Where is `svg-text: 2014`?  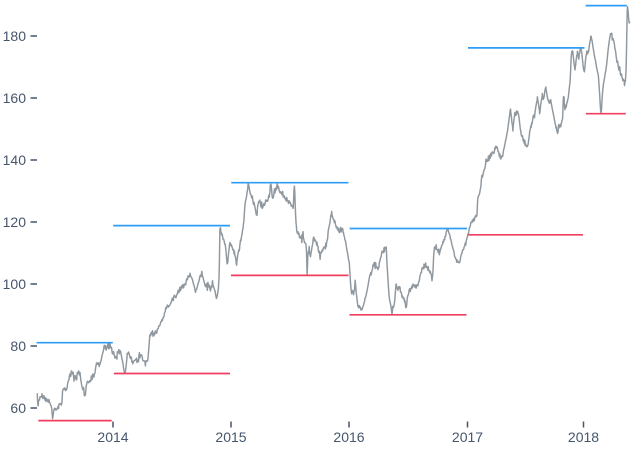
svg-text: 2014 is located at coordinates (112, 437).